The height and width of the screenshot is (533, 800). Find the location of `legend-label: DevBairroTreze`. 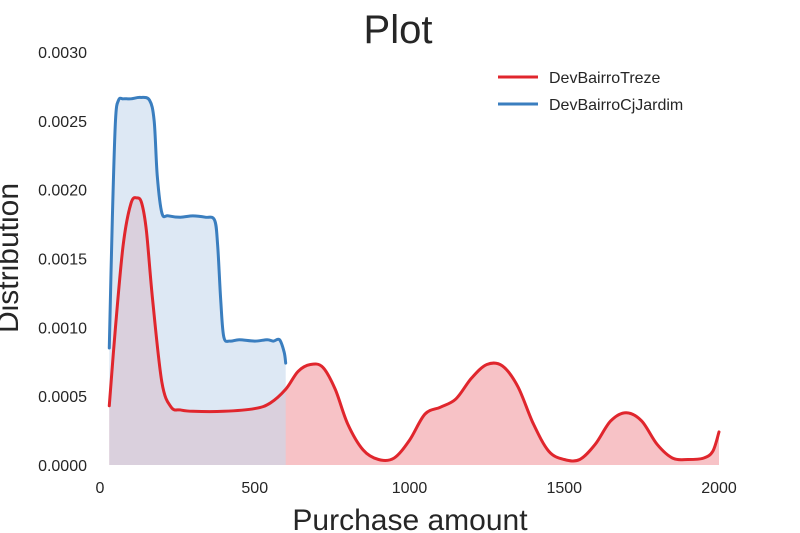

legend-label: DevBairroTreze is located at coordinates (605, 78).